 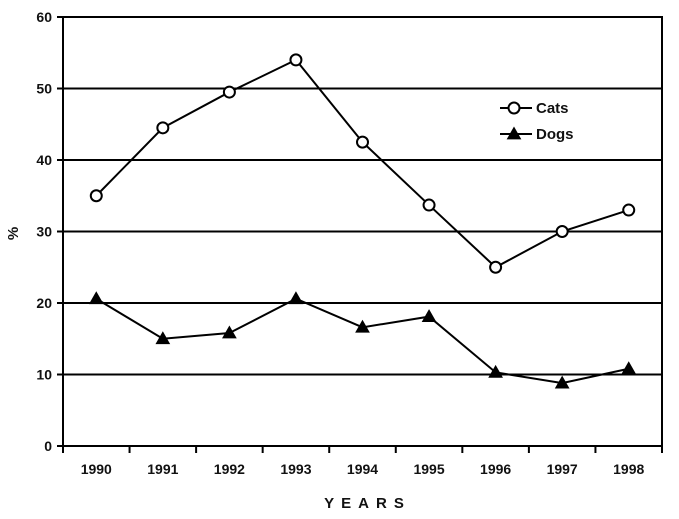 What do you see at coordinates (514, 108) in the screenshot?
I see `legend-marker-cats` at bounding box center [514, 108].